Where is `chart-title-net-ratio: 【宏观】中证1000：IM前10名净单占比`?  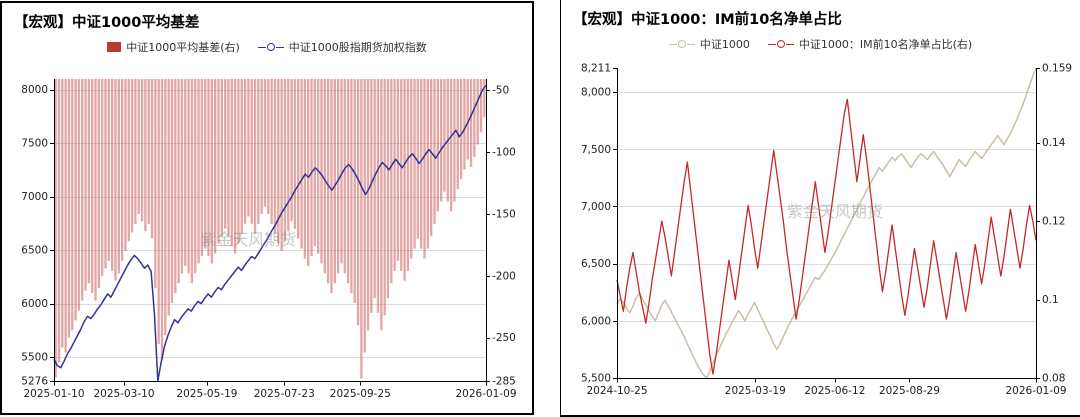 chart-title-net-ratio: 【宏观】中证1000：IM前10名净单占比 is located at coordinates (707, 20).